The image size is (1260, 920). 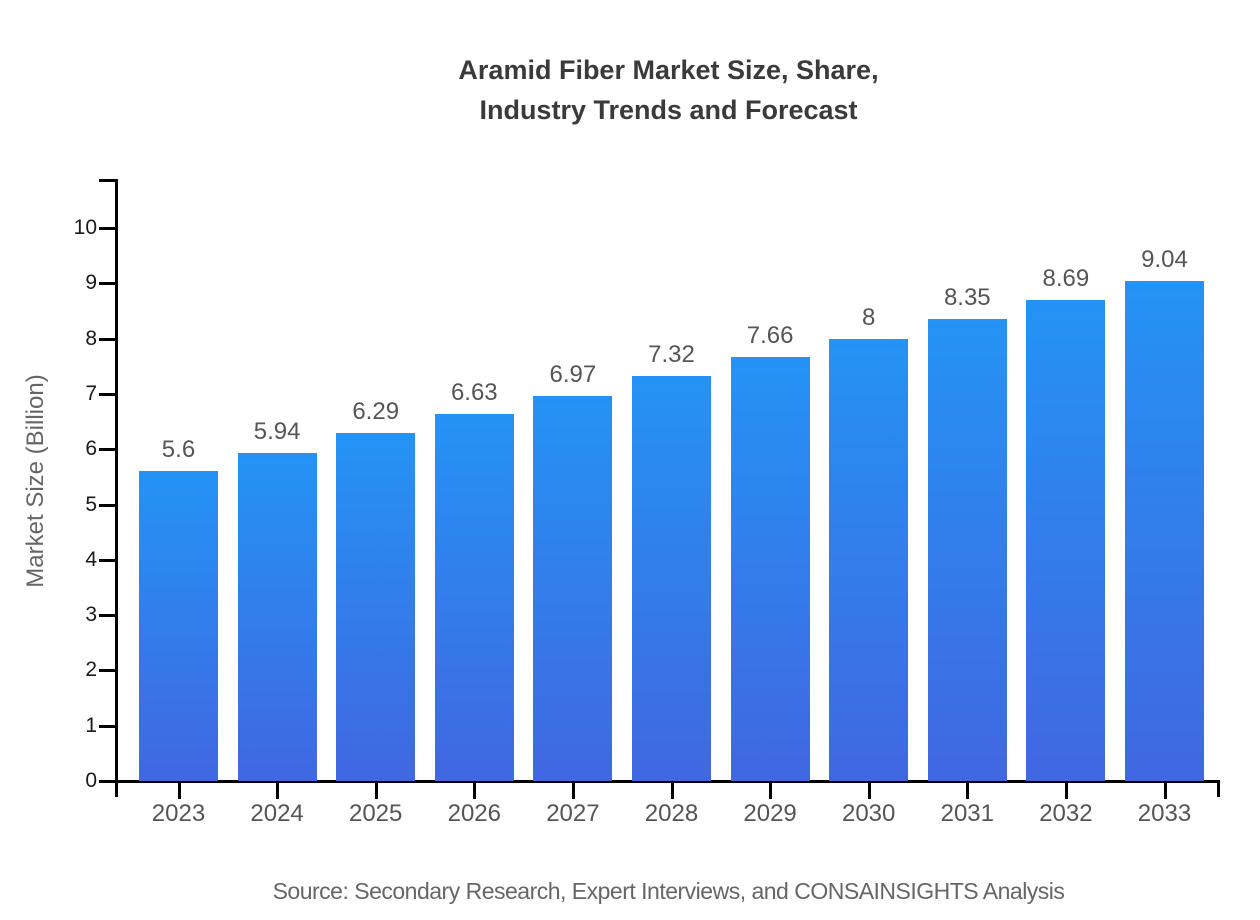 What do you see at coordinates (91, 559) in the screenshot?
I see `y-axis-tick-label: 4` at bounding box center [91, 559].